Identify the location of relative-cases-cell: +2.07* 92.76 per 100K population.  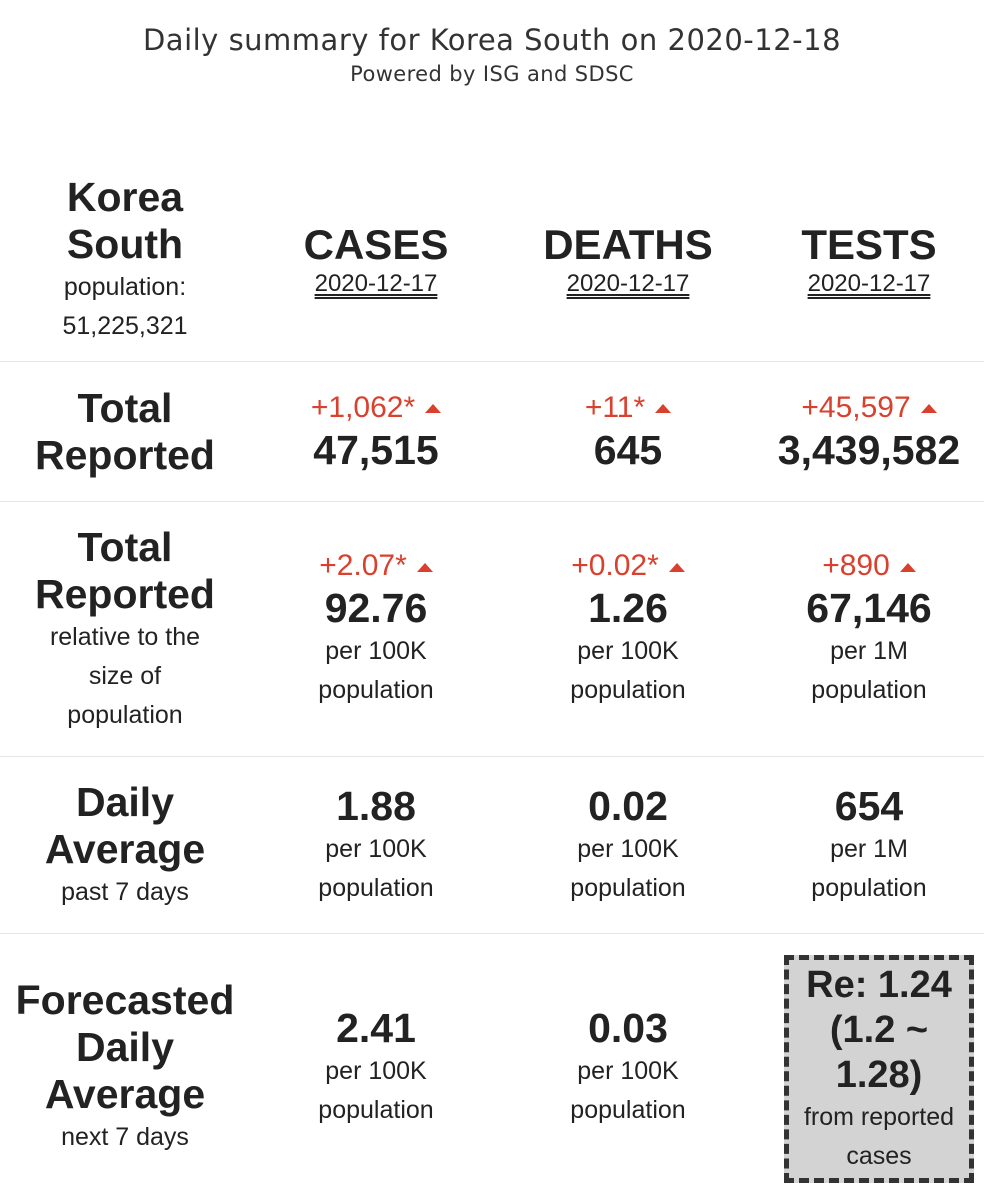
(376, 629).